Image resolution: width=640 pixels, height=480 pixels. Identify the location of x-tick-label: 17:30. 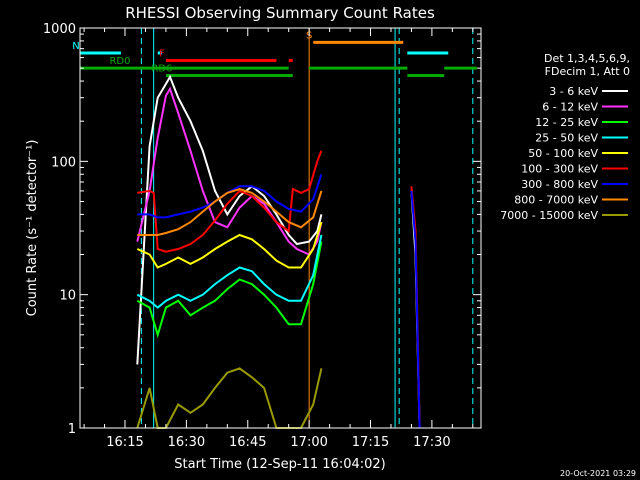
(431, 442).